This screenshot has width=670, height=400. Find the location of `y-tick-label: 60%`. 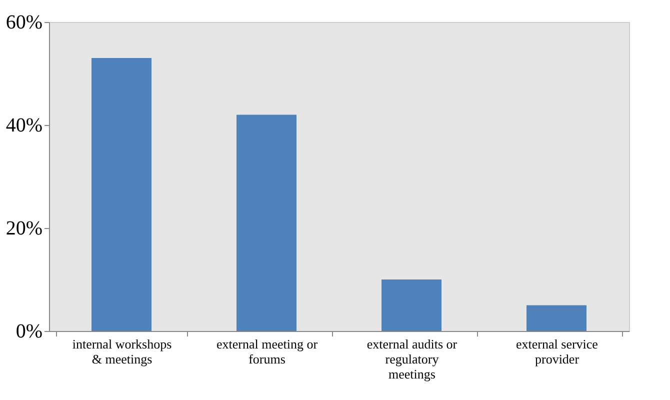

y-tick-label: 60% is located at coordinates (24, 23).